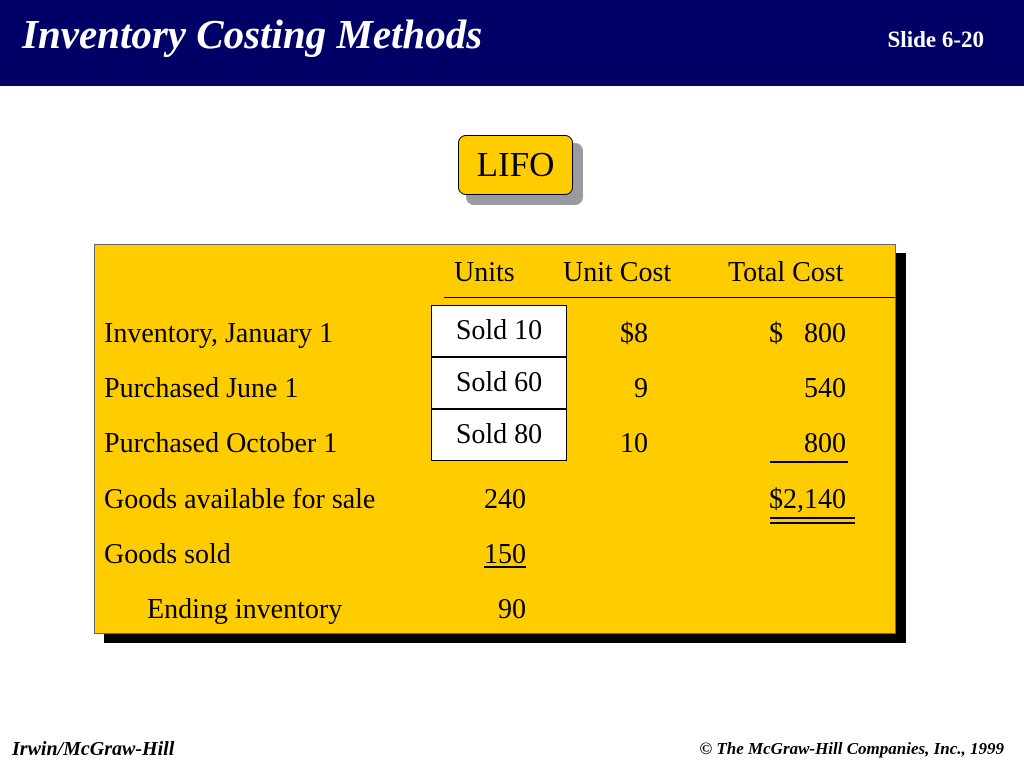  What do you see at coordinates (634, 333) in the screenshot?
I see `unit-cost-jan: $8` at bounding box center [634, 333].